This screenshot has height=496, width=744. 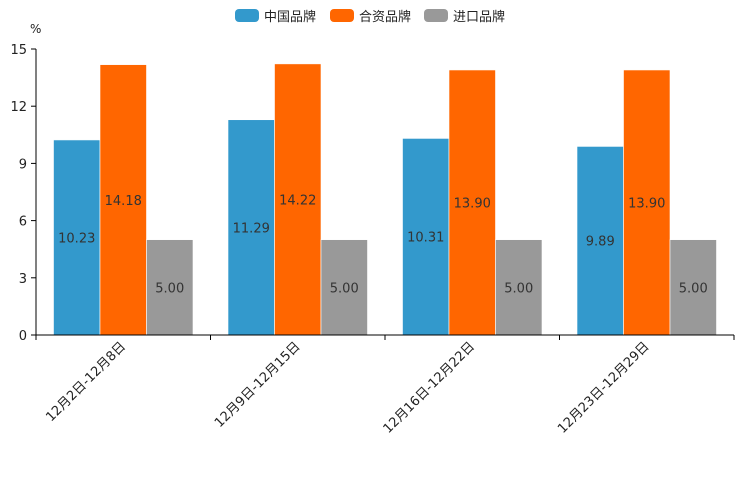 I want to click on data-label: 14.18, so click(x=123, y=201).